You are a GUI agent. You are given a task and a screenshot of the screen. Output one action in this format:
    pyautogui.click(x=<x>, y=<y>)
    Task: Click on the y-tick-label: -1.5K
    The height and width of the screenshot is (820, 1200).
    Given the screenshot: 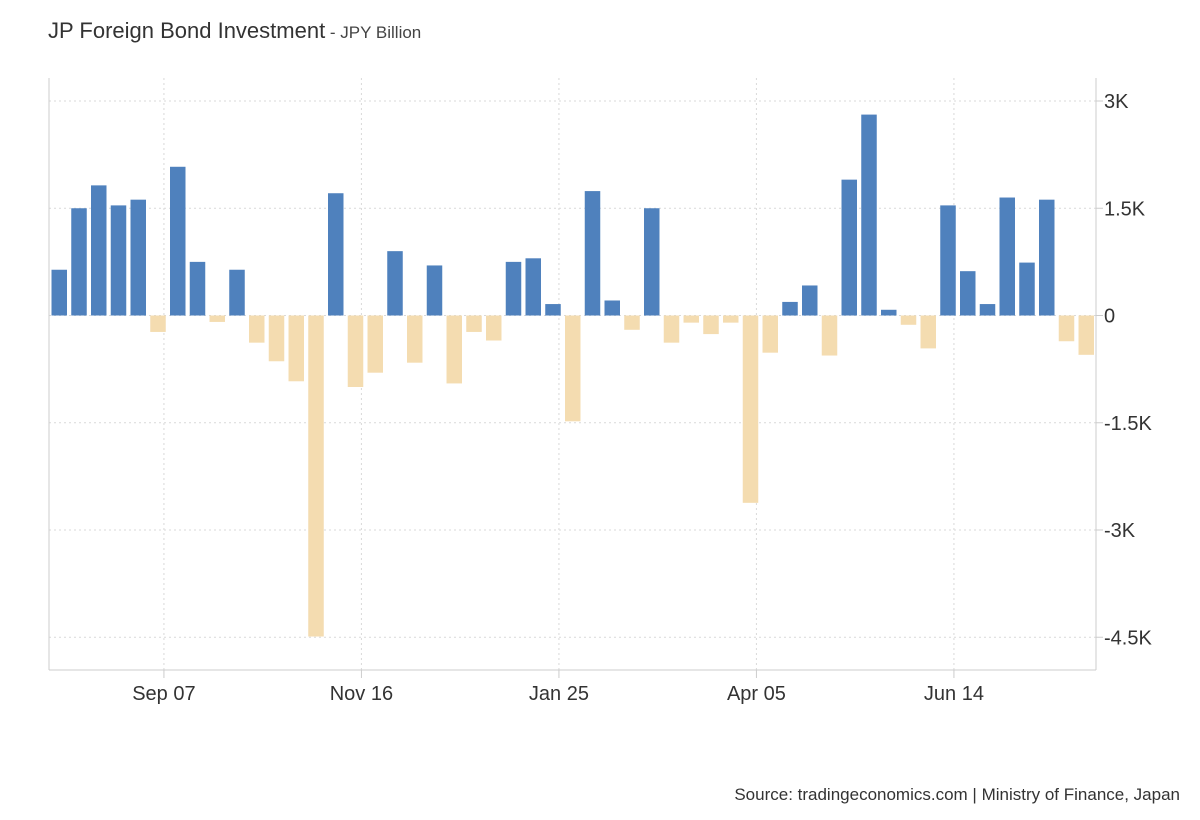 What is the action you would take?
    pyautogui.click(x=1128, y=424)
    